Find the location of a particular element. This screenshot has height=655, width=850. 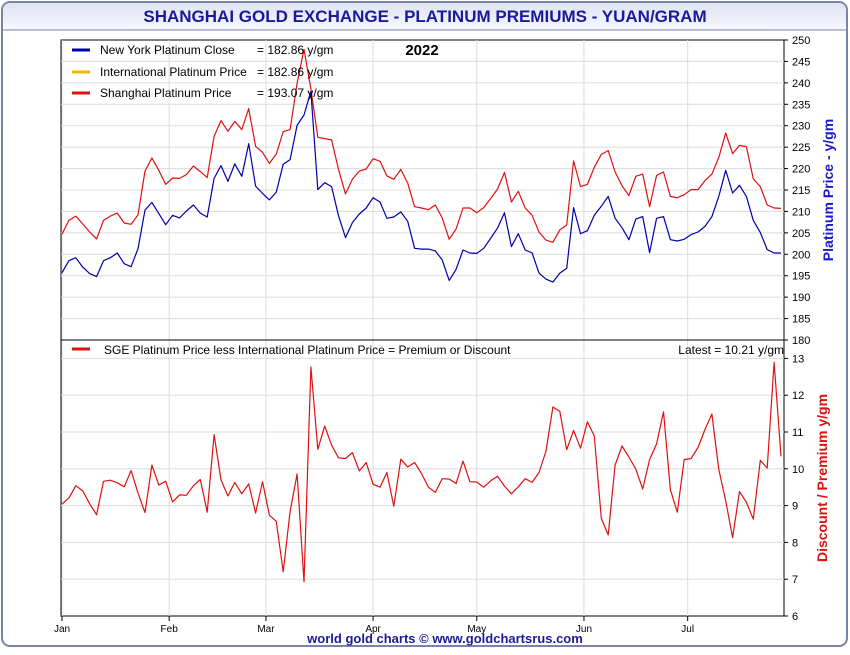

lower-y-tick-label: 13 is located at coordinates (798, 359).